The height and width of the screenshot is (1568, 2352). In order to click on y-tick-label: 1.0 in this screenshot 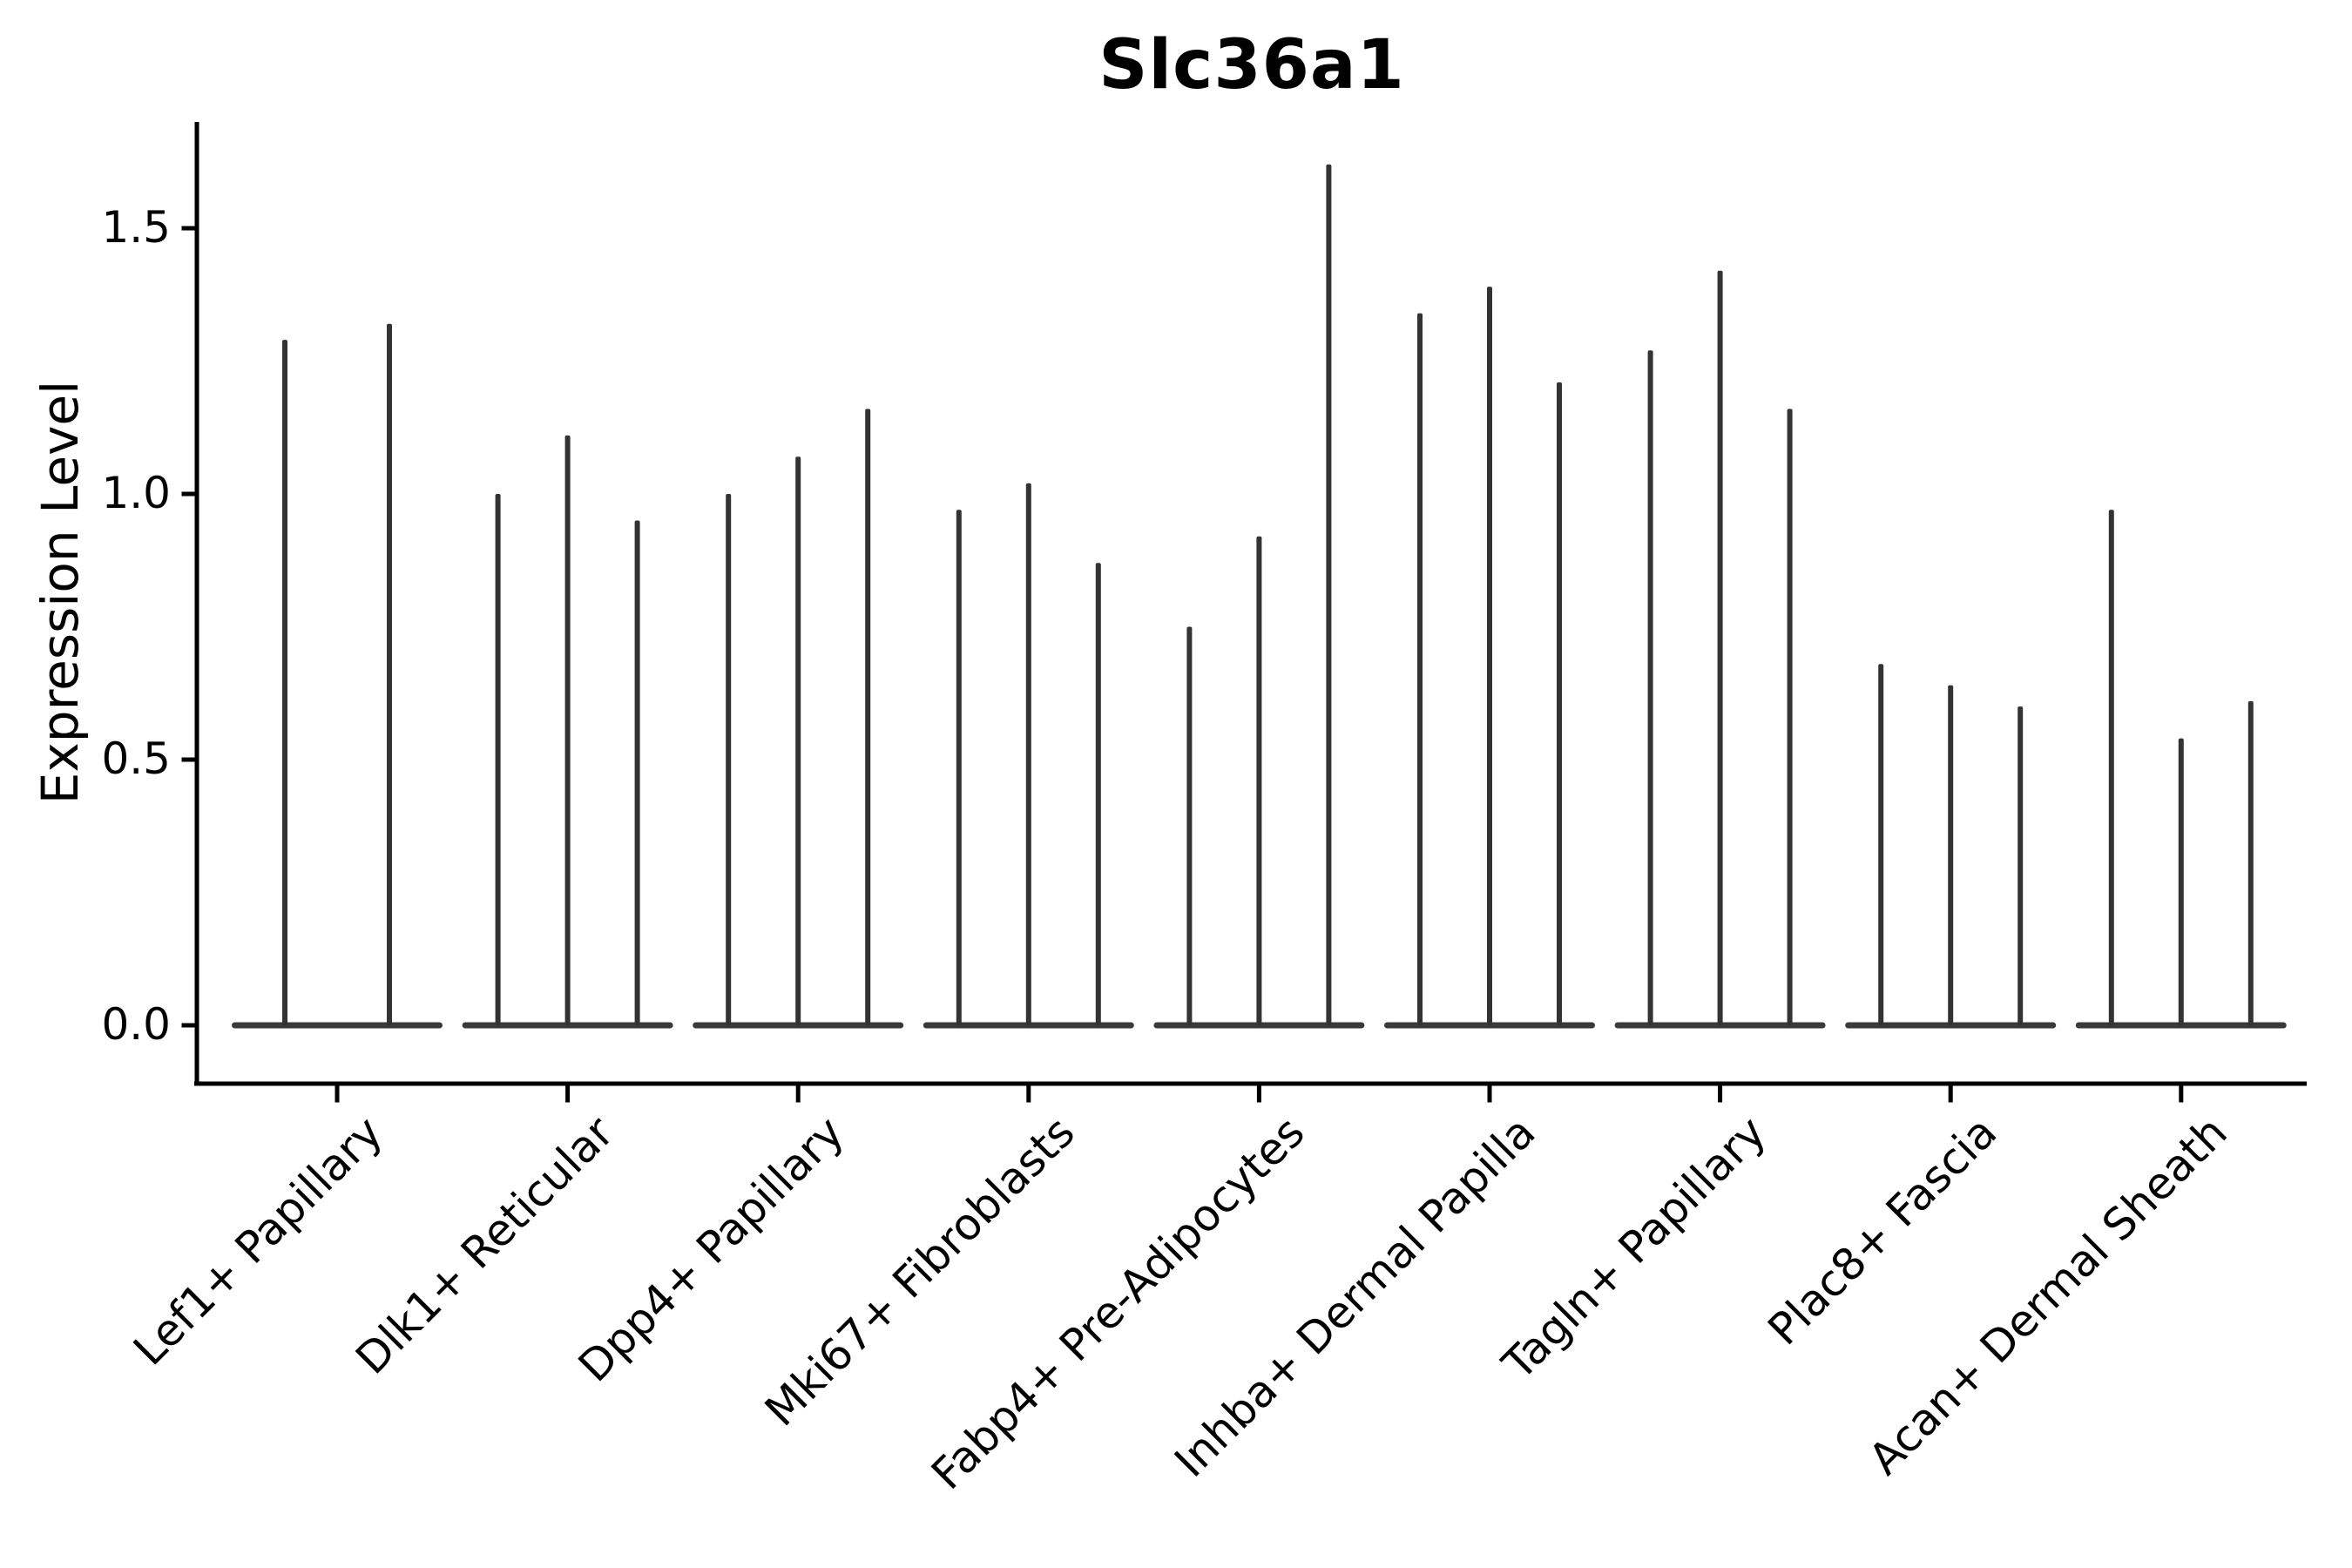, I will do `click(136, 493)`.